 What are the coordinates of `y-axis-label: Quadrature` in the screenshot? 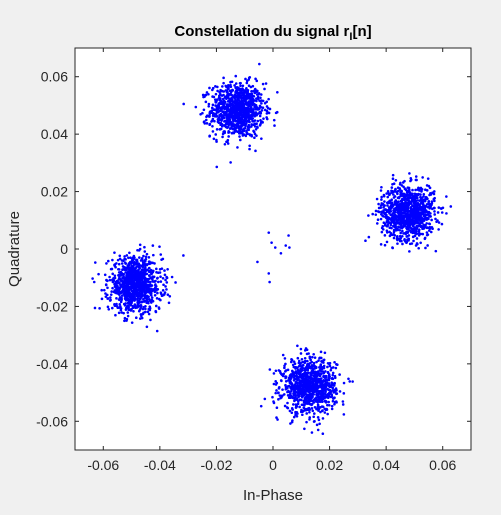 It's located at (14, 249).